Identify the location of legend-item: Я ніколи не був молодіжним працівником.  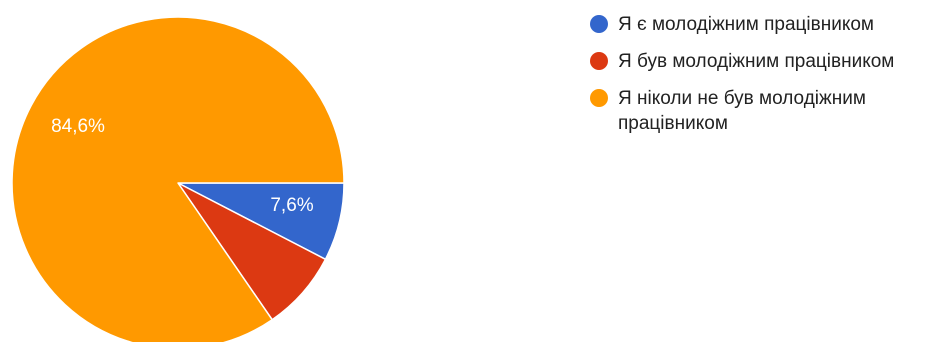
(765, 111).